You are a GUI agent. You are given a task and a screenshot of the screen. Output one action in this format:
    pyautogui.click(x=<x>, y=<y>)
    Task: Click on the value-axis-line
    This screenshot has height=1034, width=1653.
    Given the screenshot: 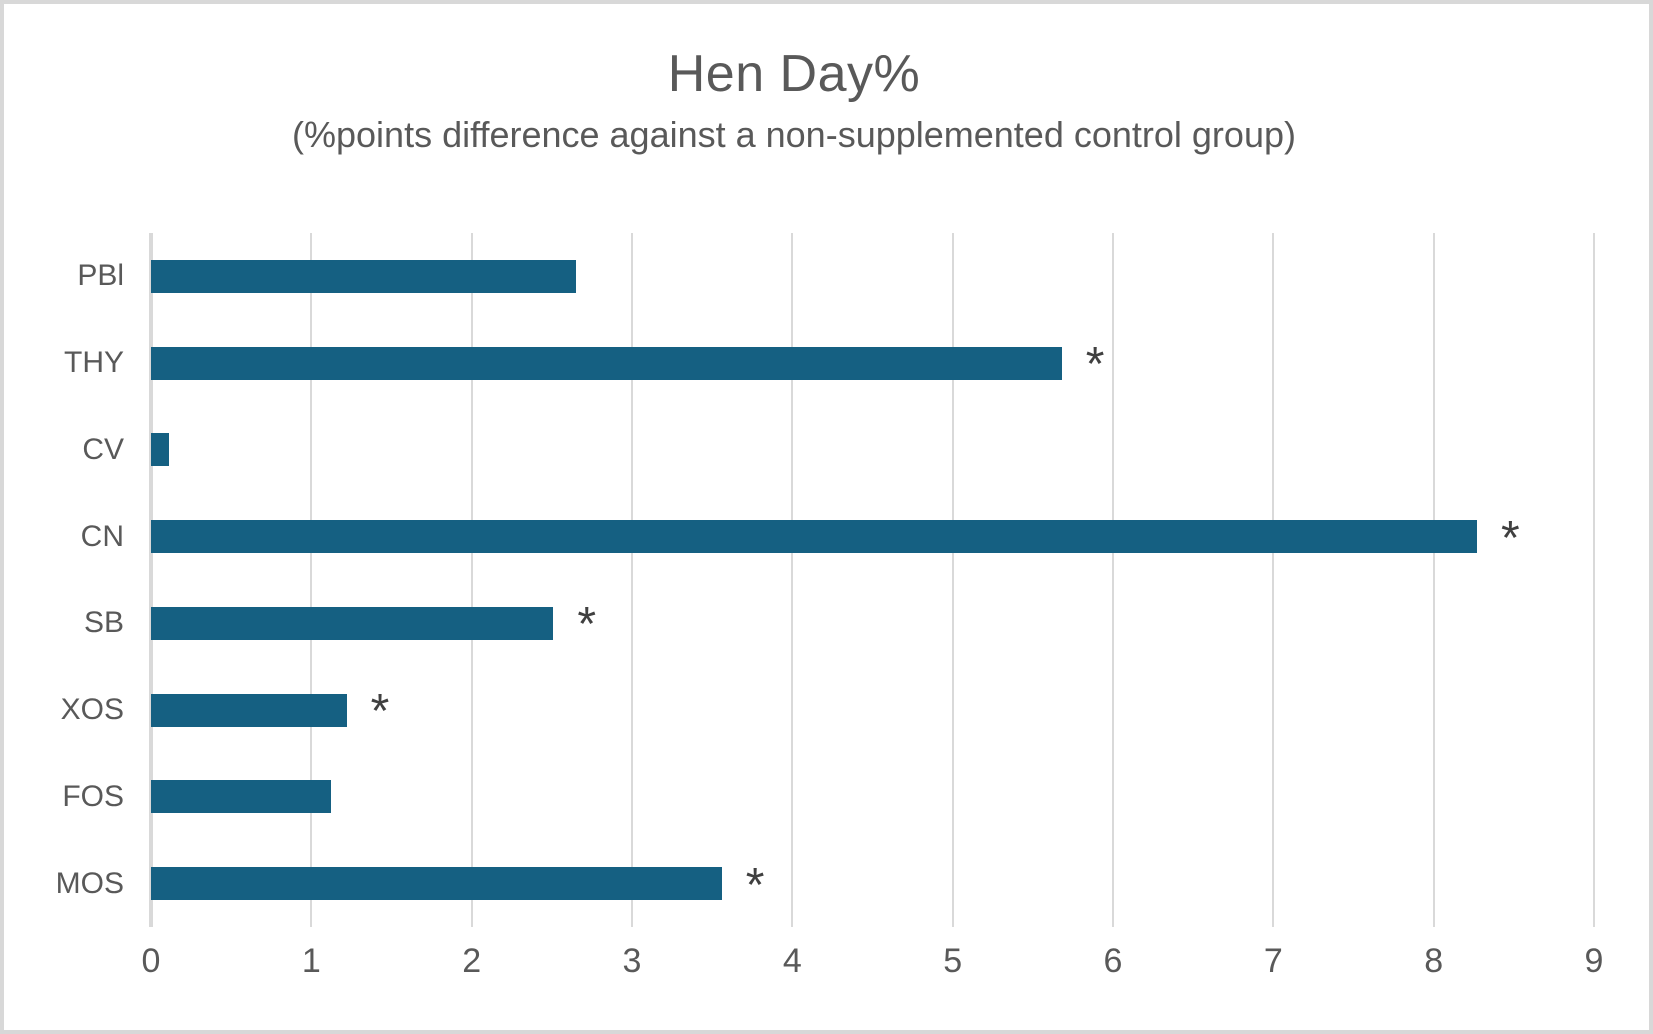 What is the action you would take?
    pyautogui.click(x=151, y=580)
    